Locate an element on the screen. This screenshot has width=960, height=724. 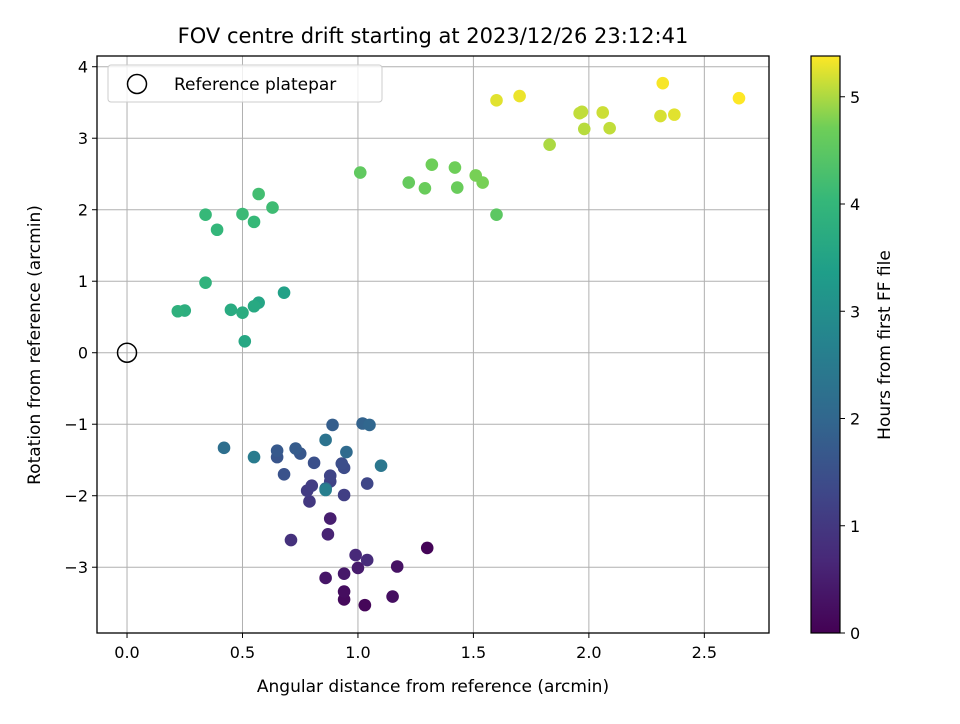
x-tick-label: 2.5 is located at coordinates (704, 652).